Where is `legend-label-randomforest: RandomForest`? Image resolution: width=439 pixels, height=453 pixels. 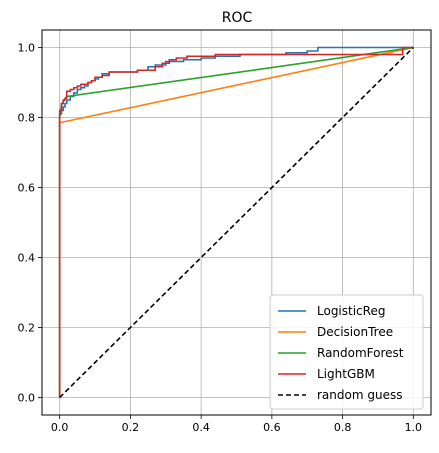
legend-label-randomforest: RandomForest is located at coordinates (360, 353).